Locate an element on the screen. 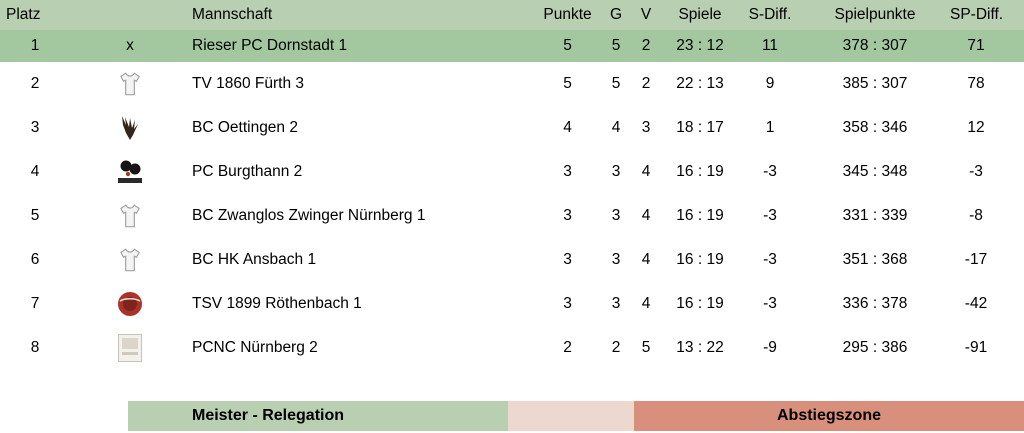 This screenshot has height=433, width=1024. framed-crest-icon is located at coordinates (130, 348).